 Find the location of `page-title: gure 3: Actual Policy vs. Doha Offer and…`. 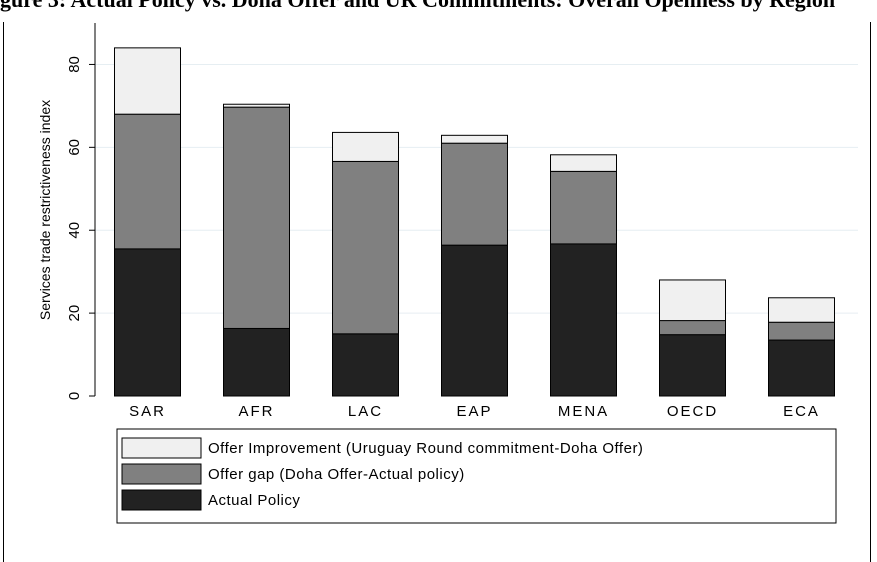

page-title: gure 3: Actual Policy vs. Doha Offer and… is located at coordinates (438, 6).